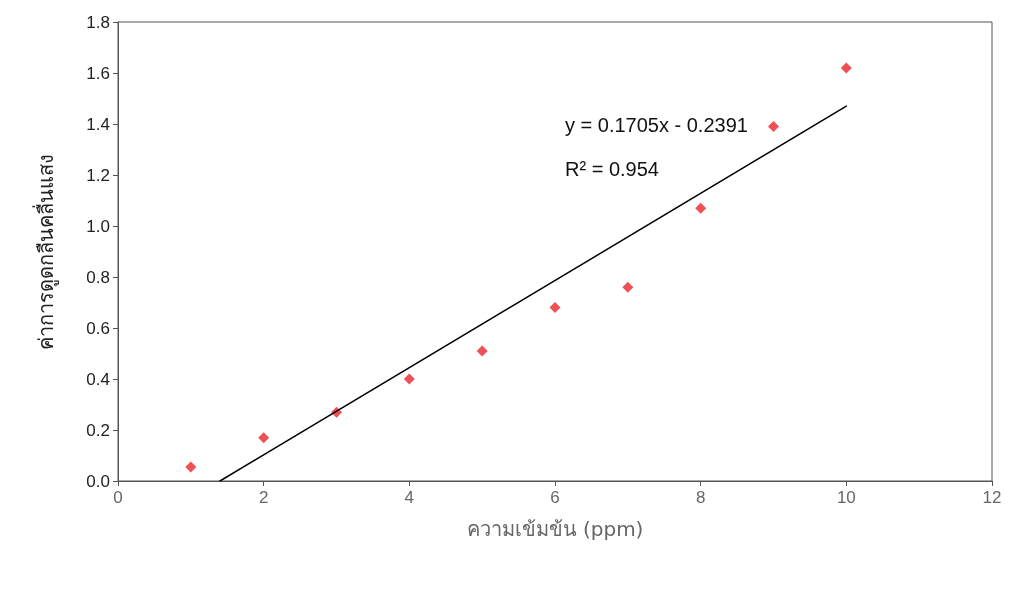  Describe the element at coordinates (98, 328) in the screenshot. I see `y-tick-label: 0.6` at that location.